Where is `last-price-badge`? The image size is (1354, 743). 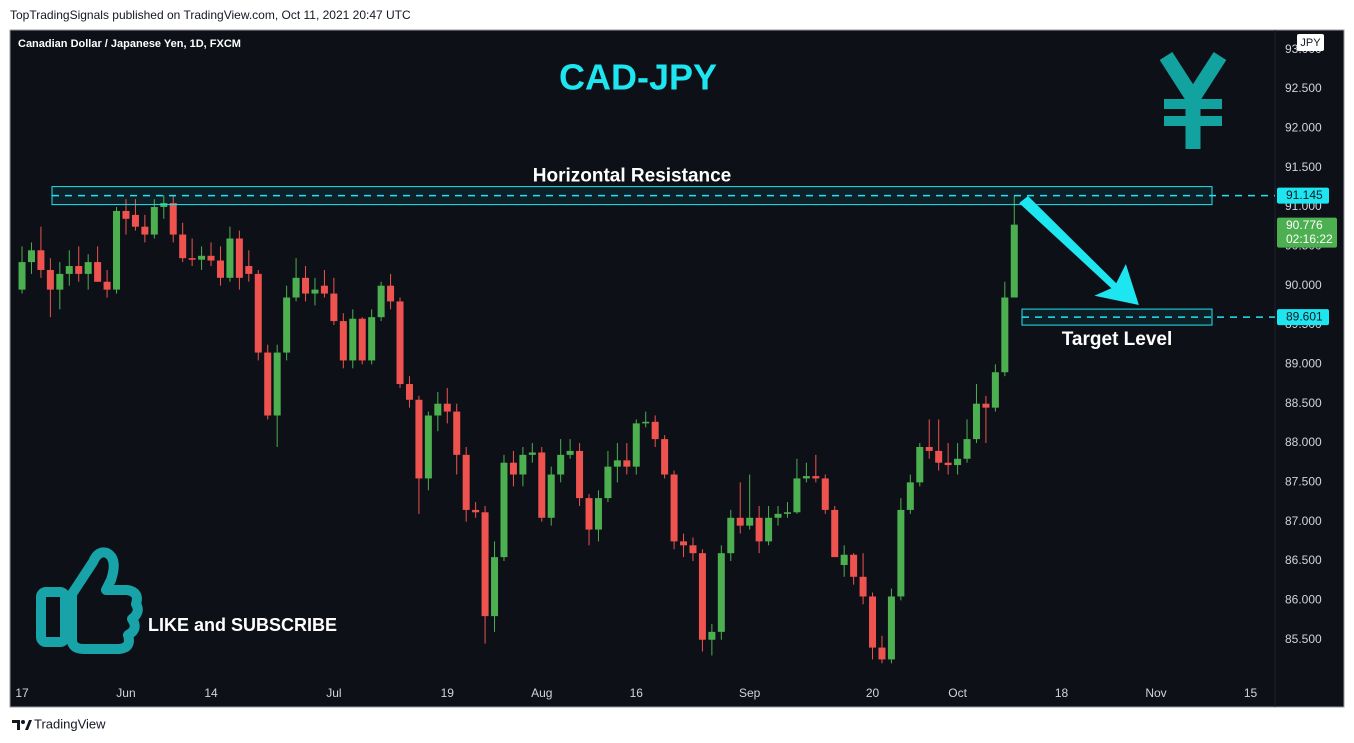 last-price-badge is located at coordinates (1307, 232).